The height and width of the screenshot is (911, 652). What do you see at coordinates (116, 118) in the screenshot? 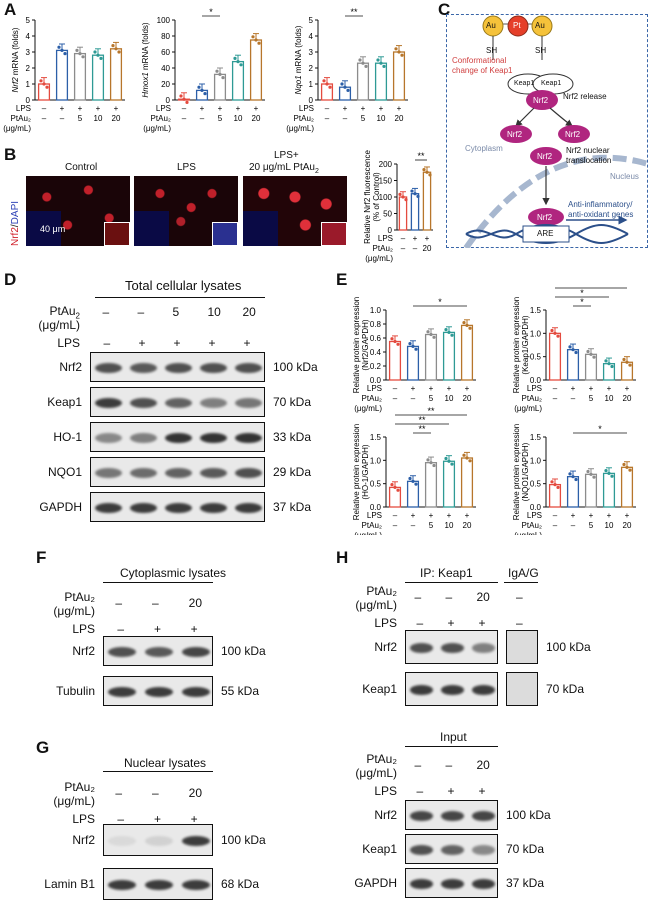
I see `chart-a1-cond-val: 20` at bounding box center [116, 118].